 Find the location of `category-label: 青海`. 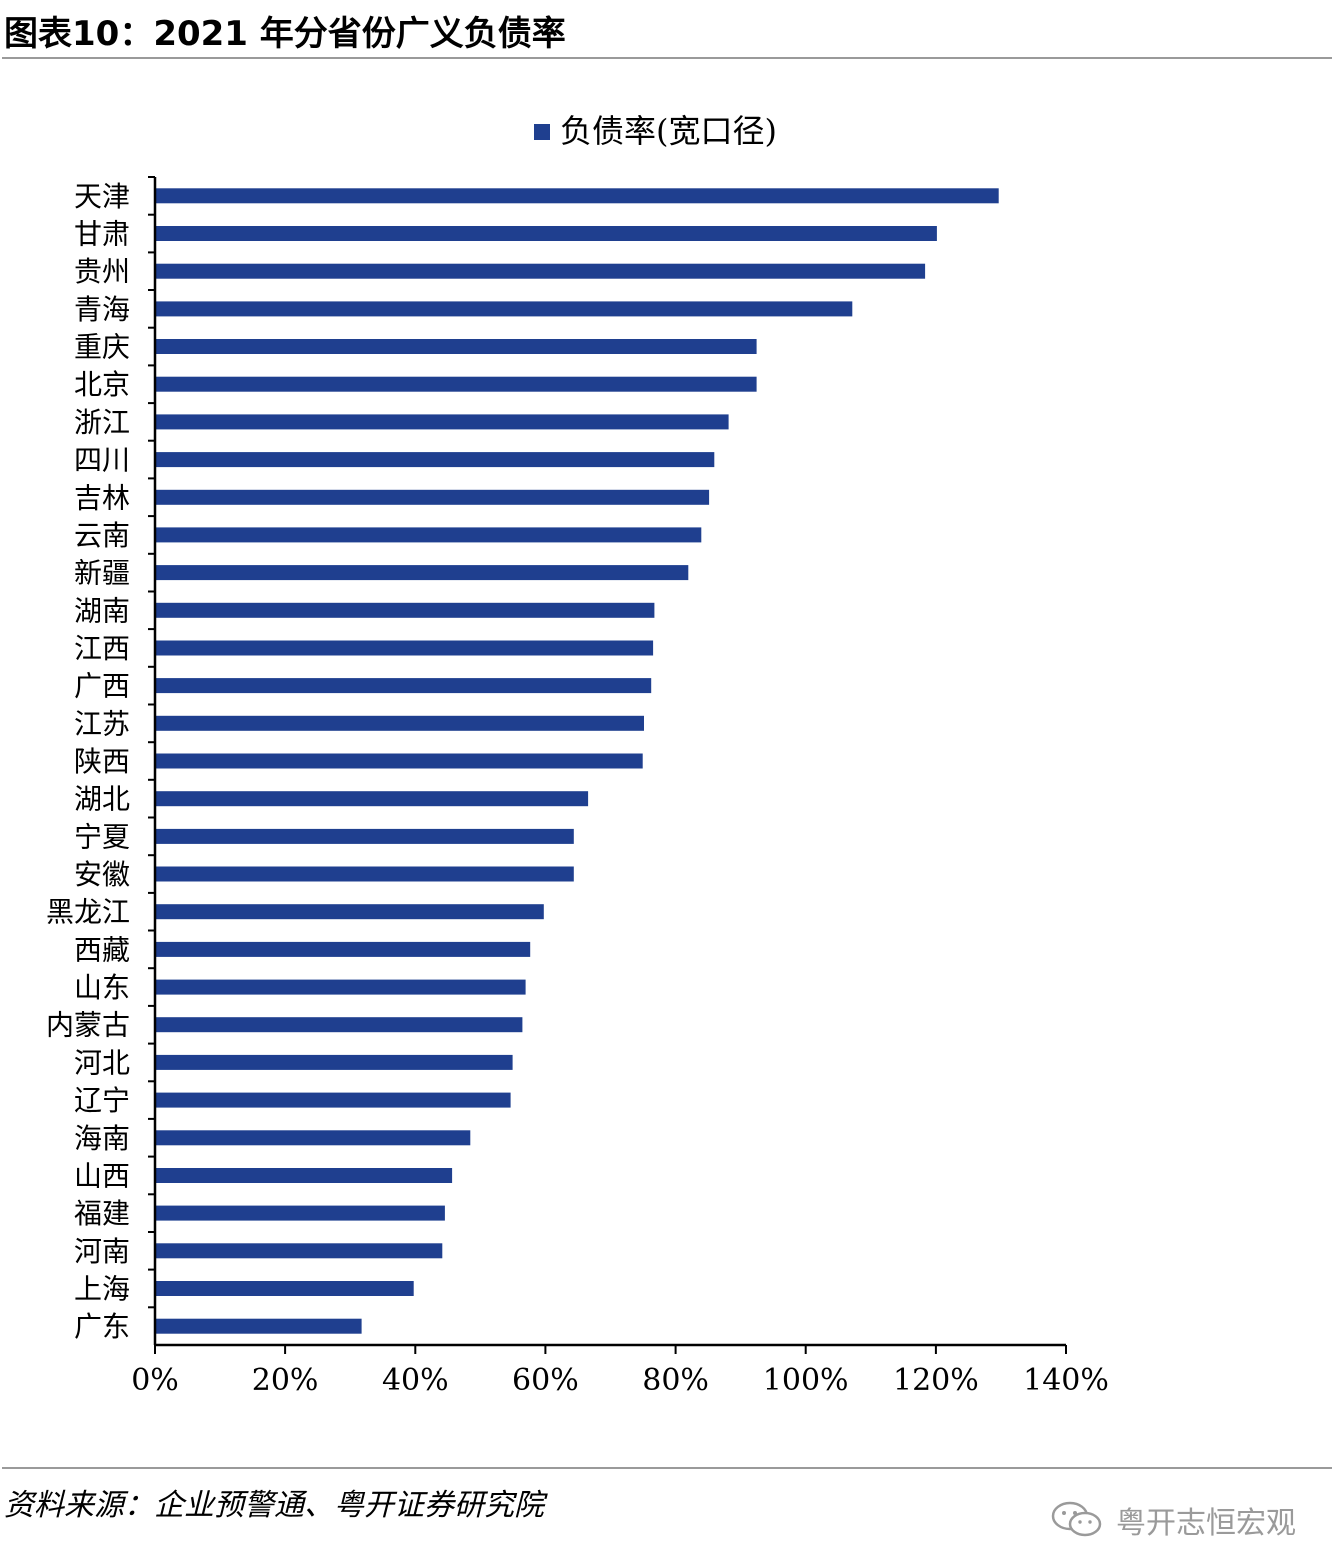

category-label: 青海 is located at coordinates (102, 309).